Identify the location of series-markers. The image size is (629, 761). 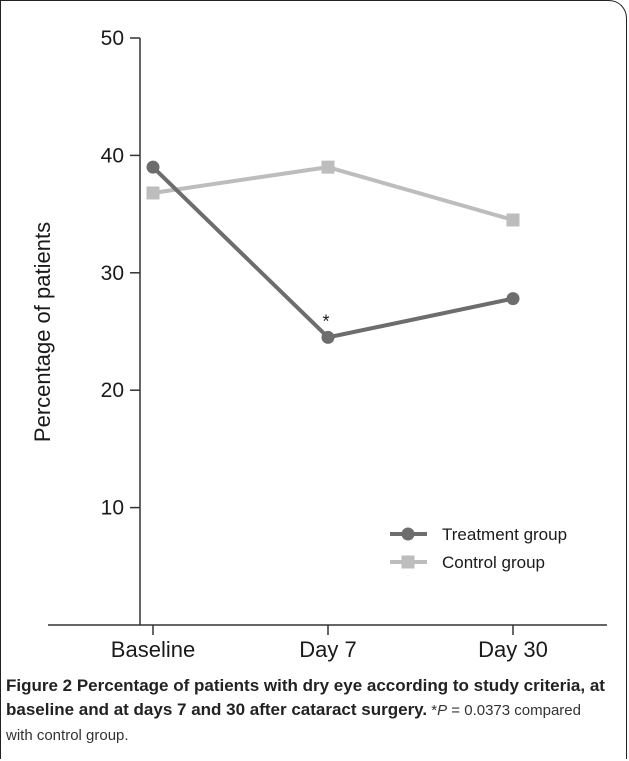
(333, 252).